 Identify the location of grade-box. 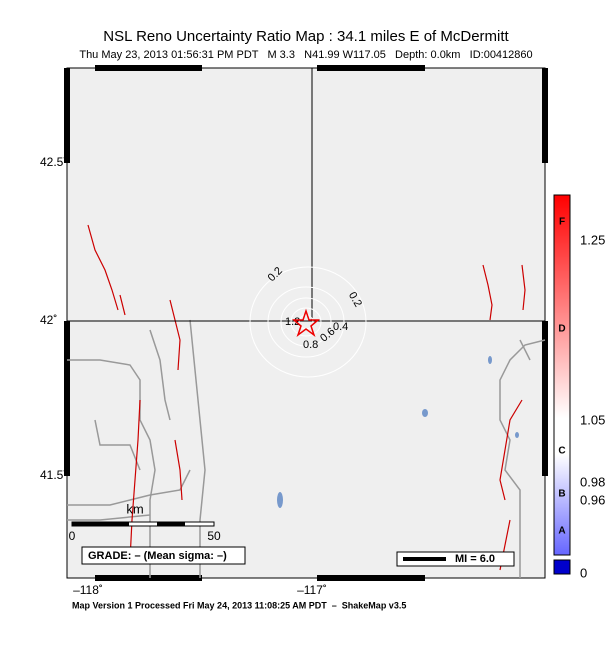
(163, 555).